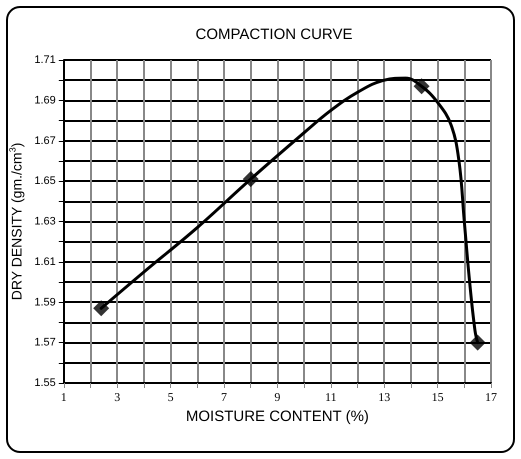  I want to click on x-tick-label: 15, so click(438, 397).